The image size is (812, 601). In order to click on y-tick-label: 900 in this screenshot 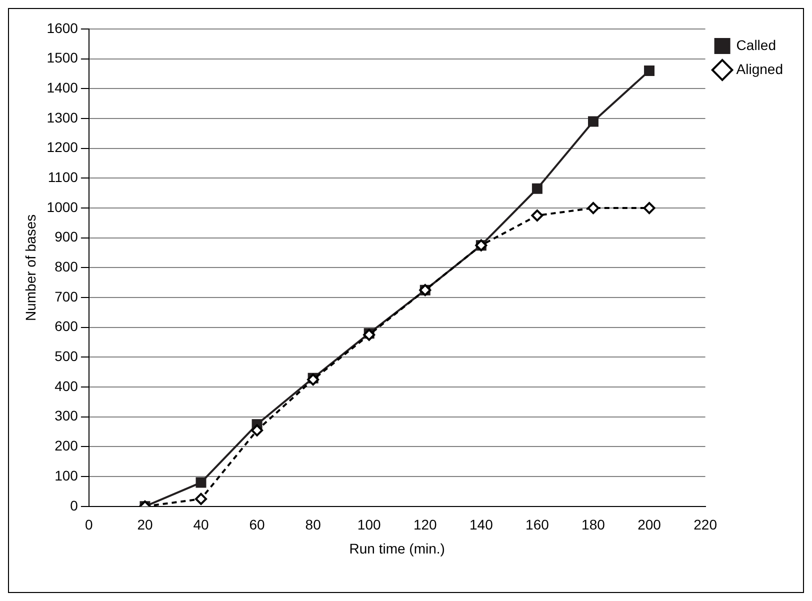, I will do `click(66, 236)`.